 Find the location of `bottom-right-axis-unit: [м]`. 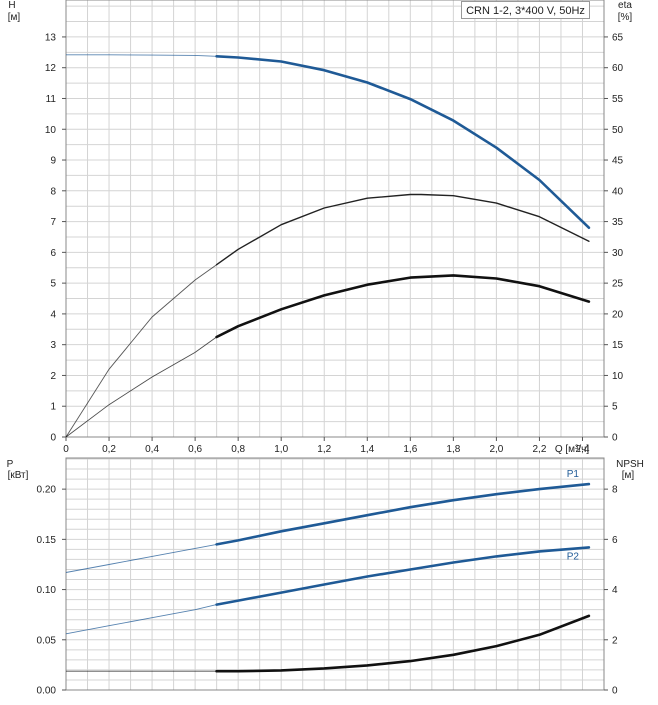

bottom-right-axis-unit: [м] is located at coordinates (628, 475).